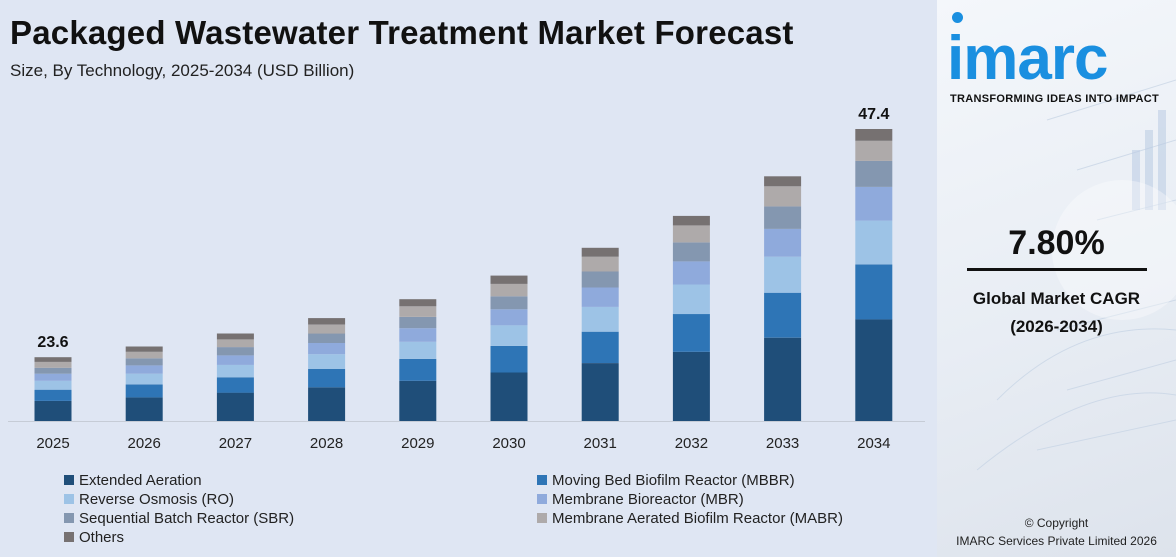 This screenshot has height=557, width=1176. What do you see at coordinates (691, 443) in the screenshot?
I see `x-tick-label: 2032` at bounding box center [691, 443].